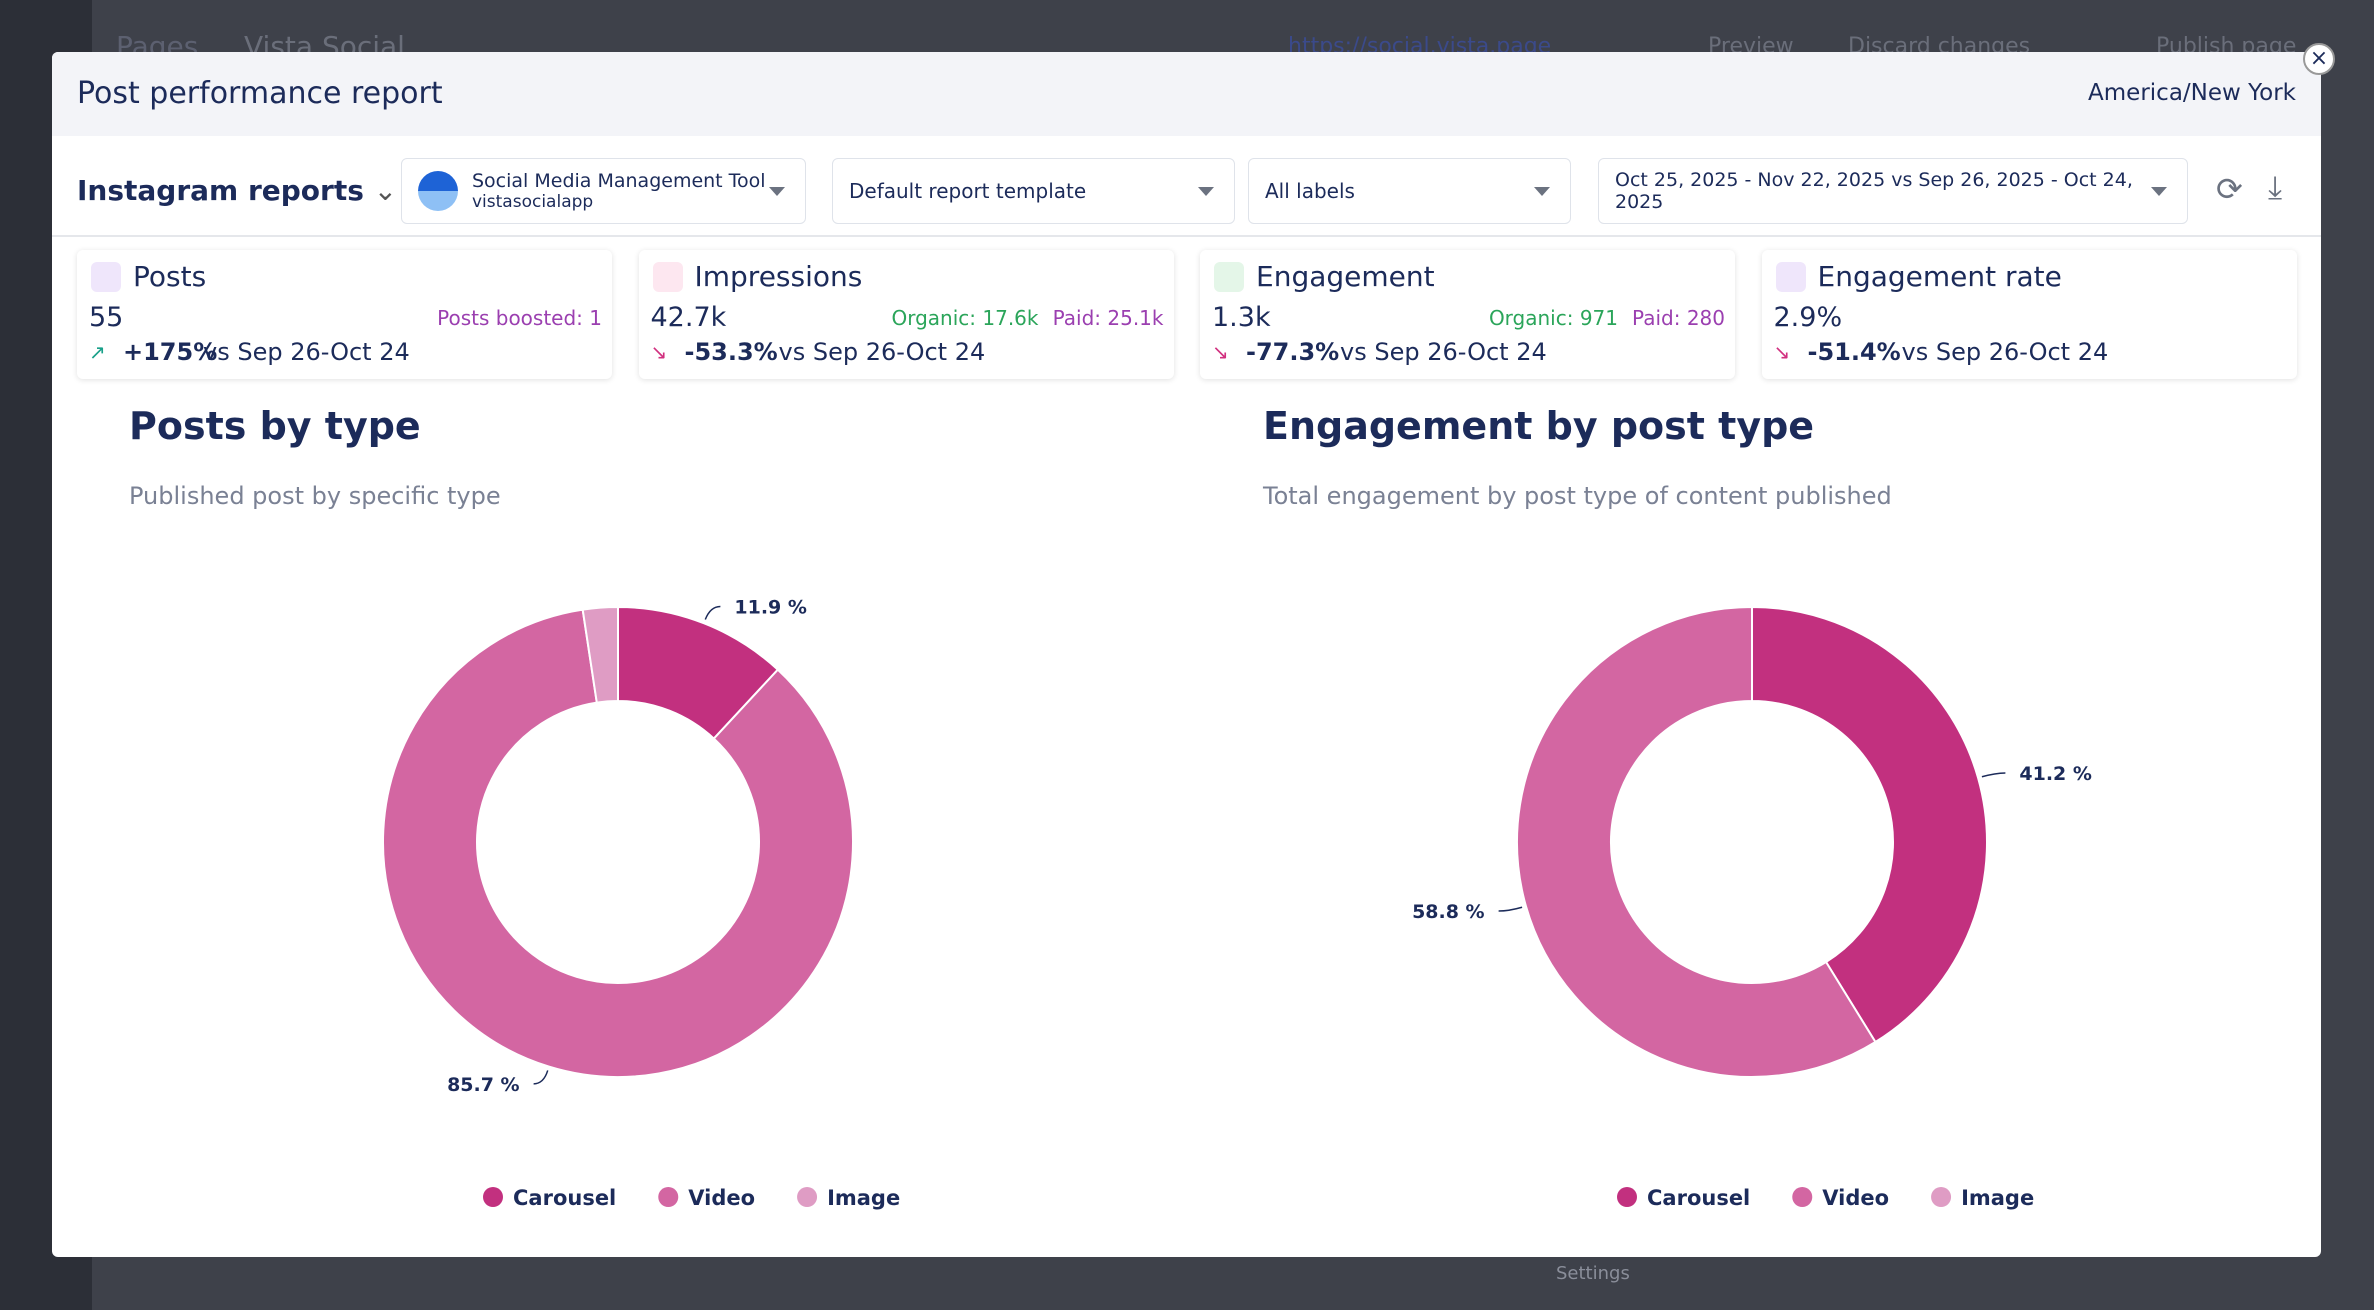  Describe the element at coordinates (1593, 1273) in the screenshot. I see `settings: Settings` at that location.